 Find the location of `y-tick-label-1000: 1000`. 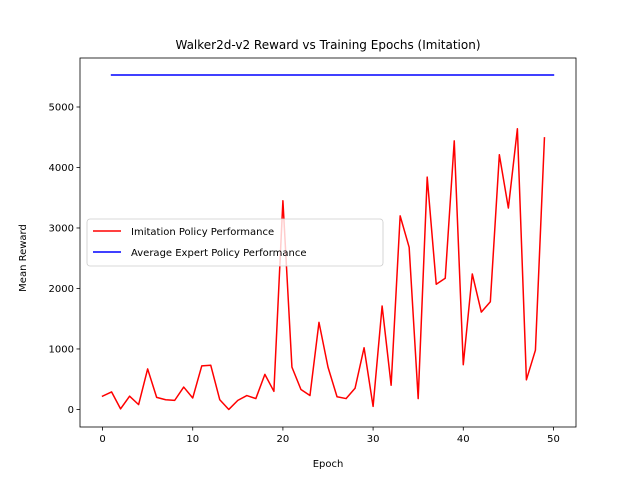

y-tick-label-1000: 1000 is located at coordinates (61, 349).